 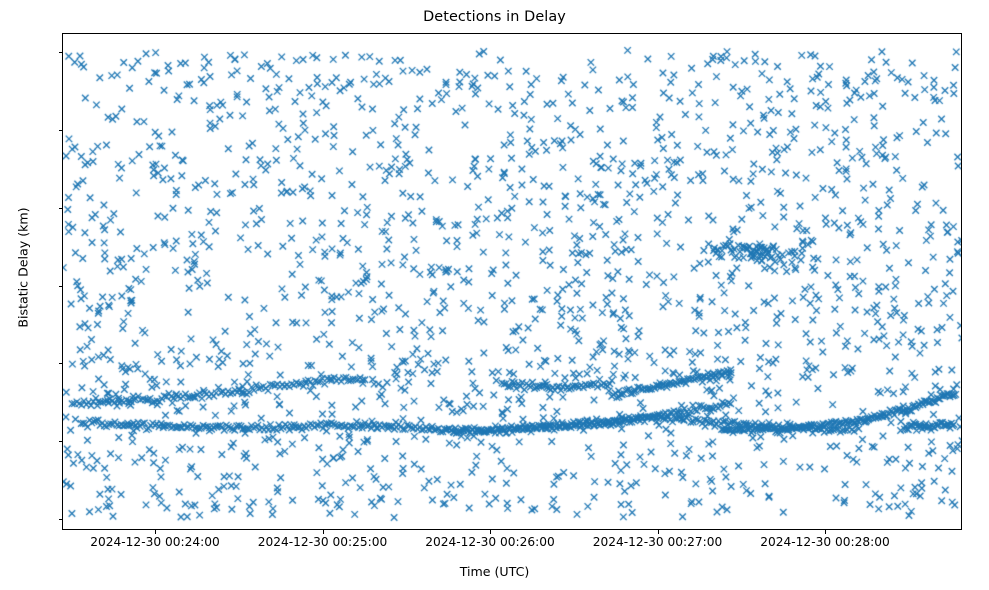 What do you see at coordinates (494, 571) in the screenshot?
I see `x-axis-label: Time (UTC)` at bounding box center [494, 571].